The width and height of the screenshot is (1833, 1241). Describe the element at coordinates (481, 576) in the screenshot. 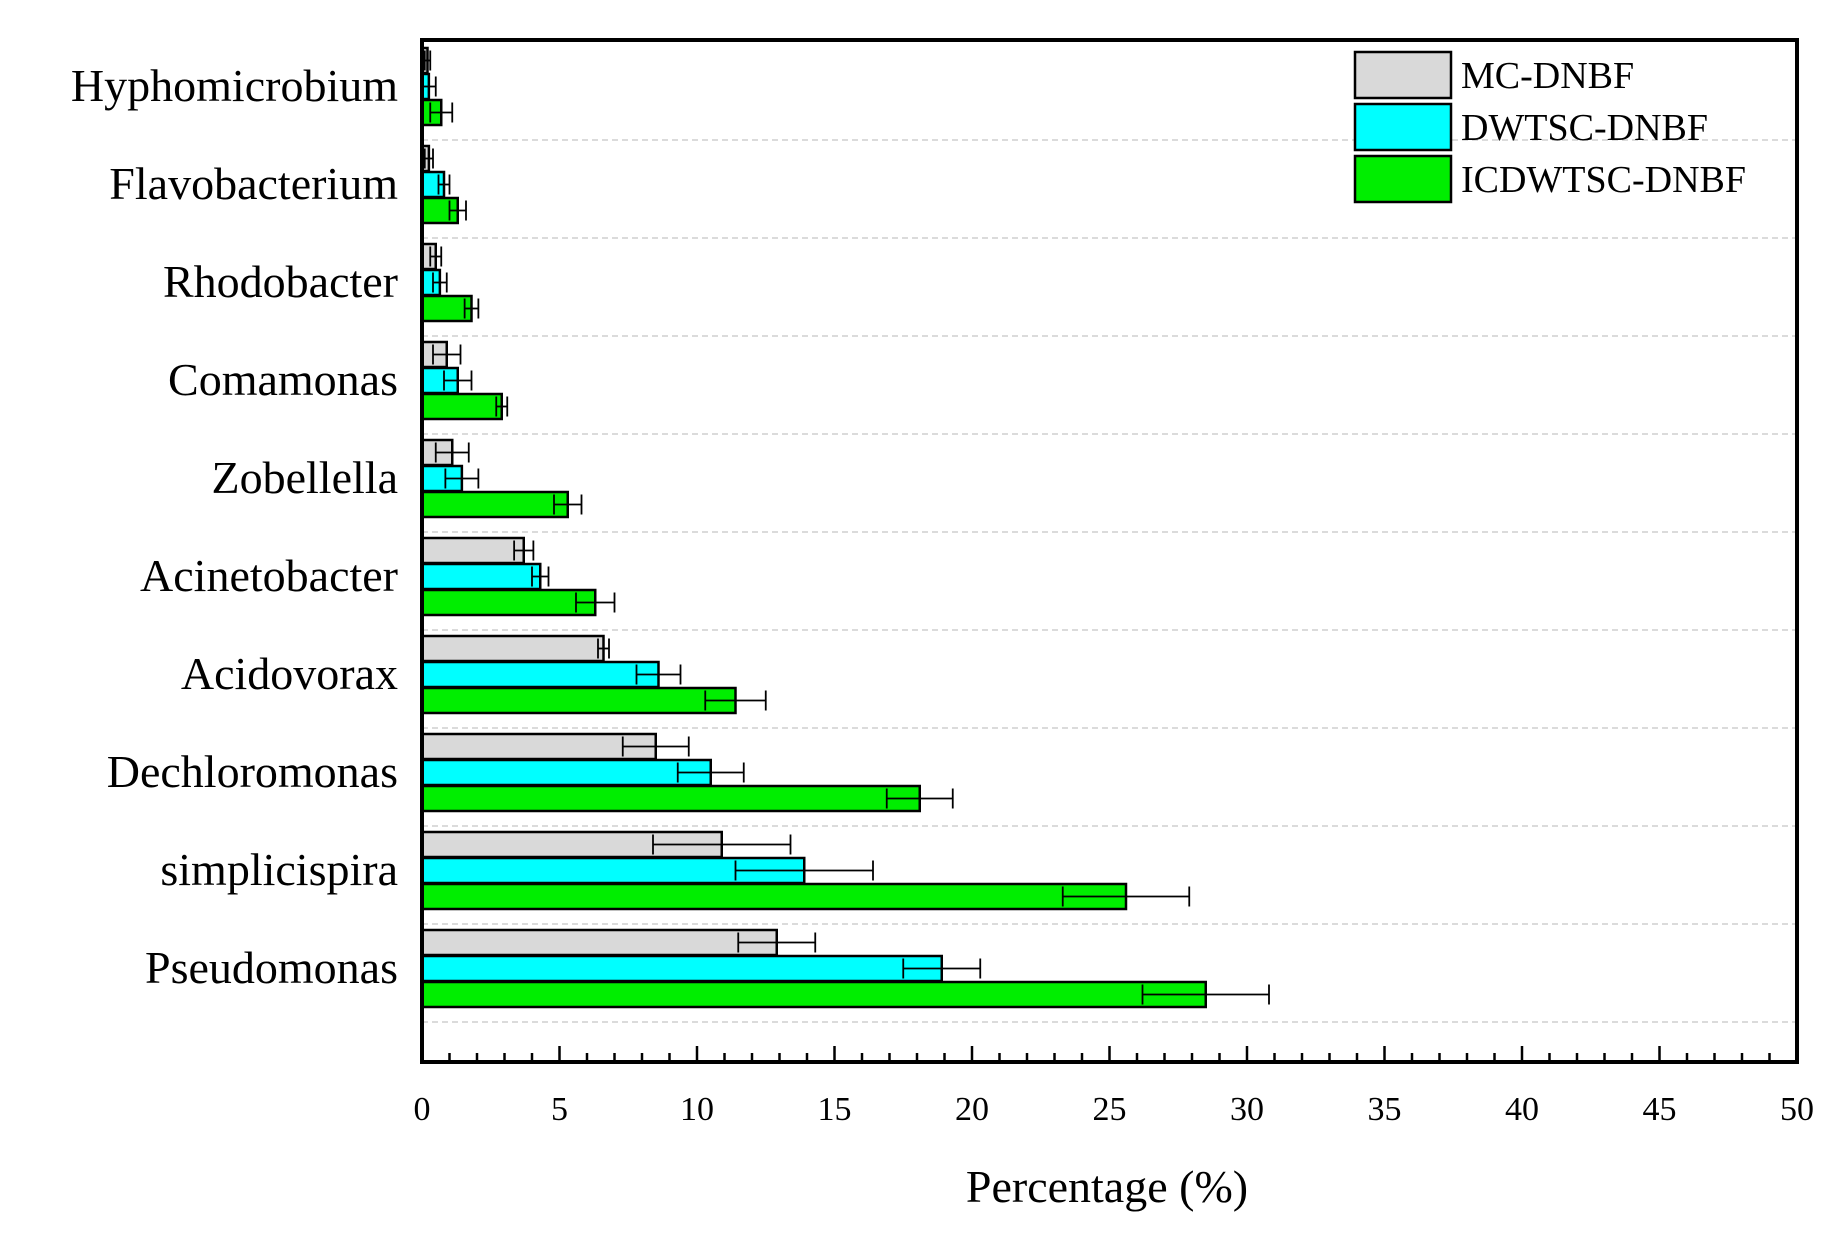

I see `bar-dwtsc-dnbf-acinetobacter` at that location.